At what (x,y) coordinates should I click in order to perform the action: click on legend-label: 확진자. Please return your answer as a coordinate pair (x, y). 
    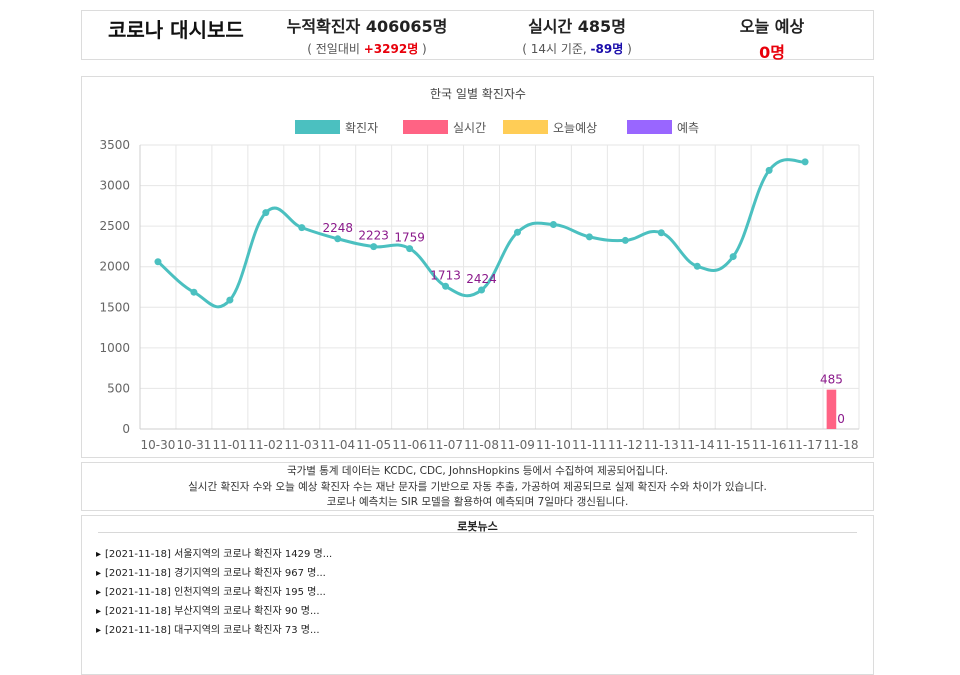
    Looking at the image, I should click on (361, 128).